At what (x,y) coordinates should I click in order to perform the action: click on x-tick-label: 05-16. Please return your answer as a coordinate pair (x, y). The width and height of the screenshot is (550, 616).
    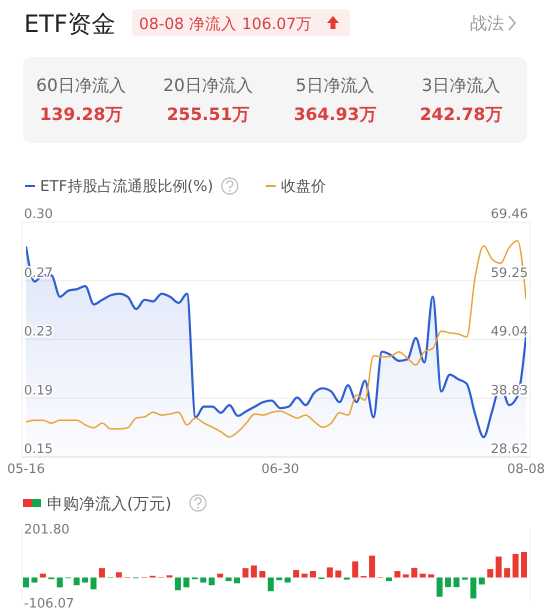
    Looking at the image, I should click on (26, 469).